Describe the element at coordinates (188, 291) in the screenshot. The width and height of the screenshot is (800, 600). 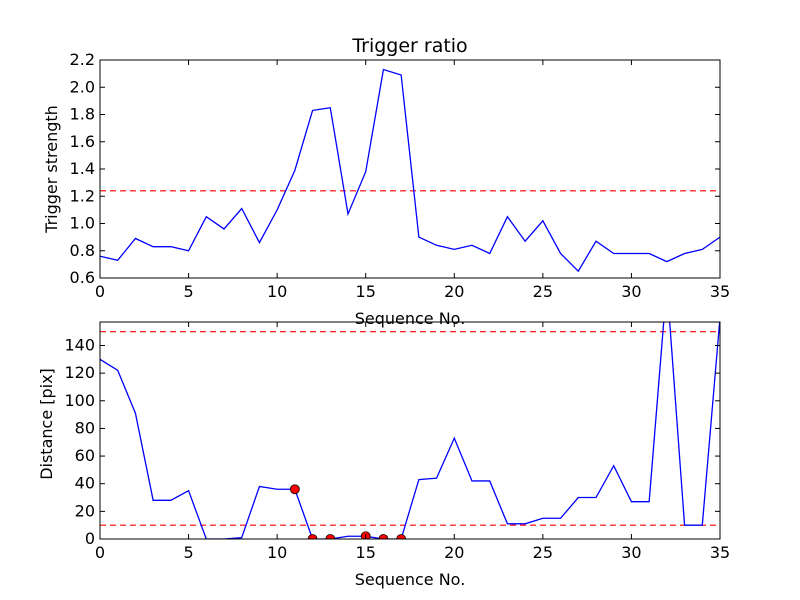
I see `top-xtick-label: 5` at that location.